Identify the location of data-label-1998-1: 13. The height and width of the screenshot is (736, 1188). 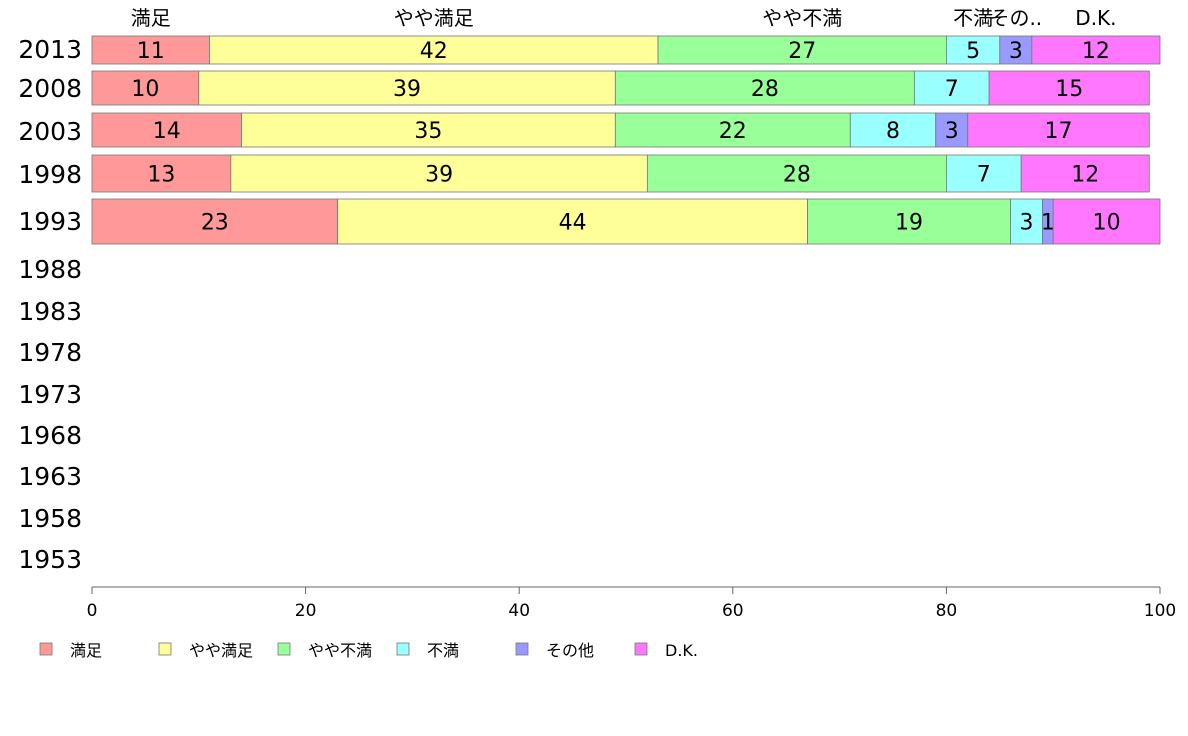
(161, 175).